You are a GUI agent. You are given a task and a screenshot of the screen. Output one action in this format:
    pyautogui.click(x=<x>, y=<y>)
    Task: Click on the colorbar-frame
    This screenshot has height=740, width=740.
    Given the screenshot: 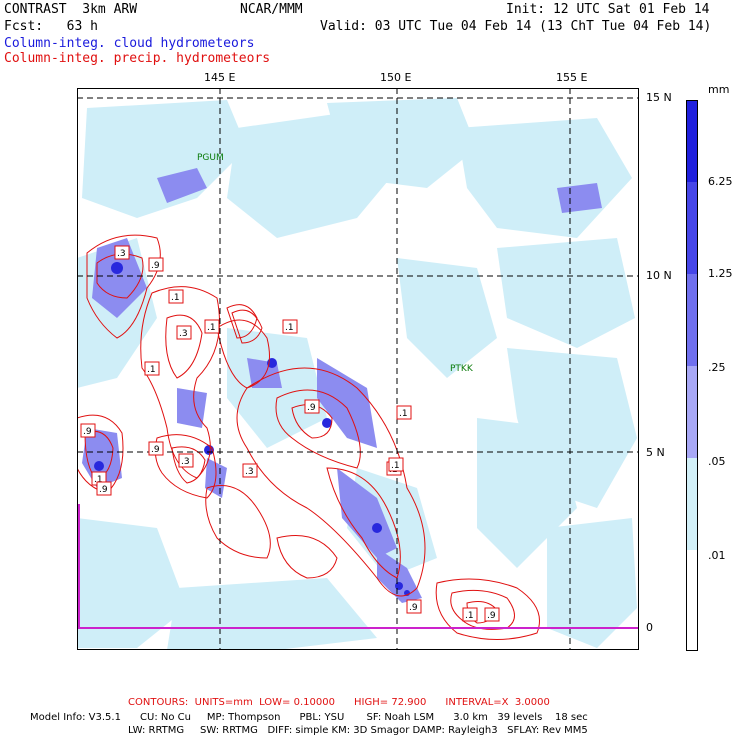 What is the action you would take?
    pyautogui.click(x=692, y=375)
    